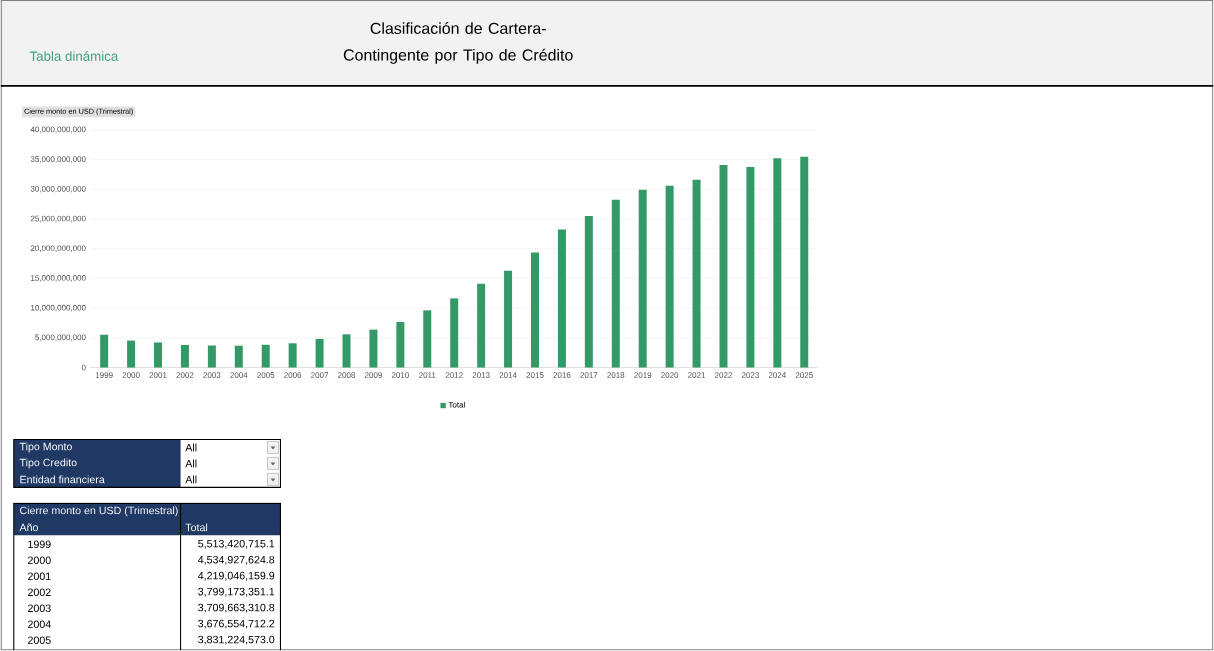 This screenshot has width=1214, height=651. I want to click on text: 5,513,420,715.1, so click(236, 544).